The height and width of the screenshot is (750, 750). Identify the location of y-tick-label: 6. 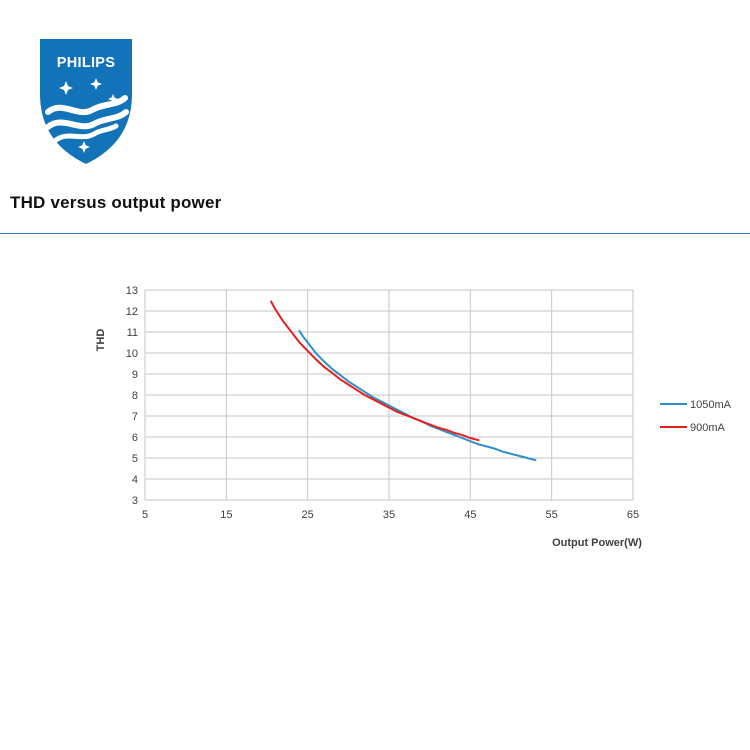
(135, 438).